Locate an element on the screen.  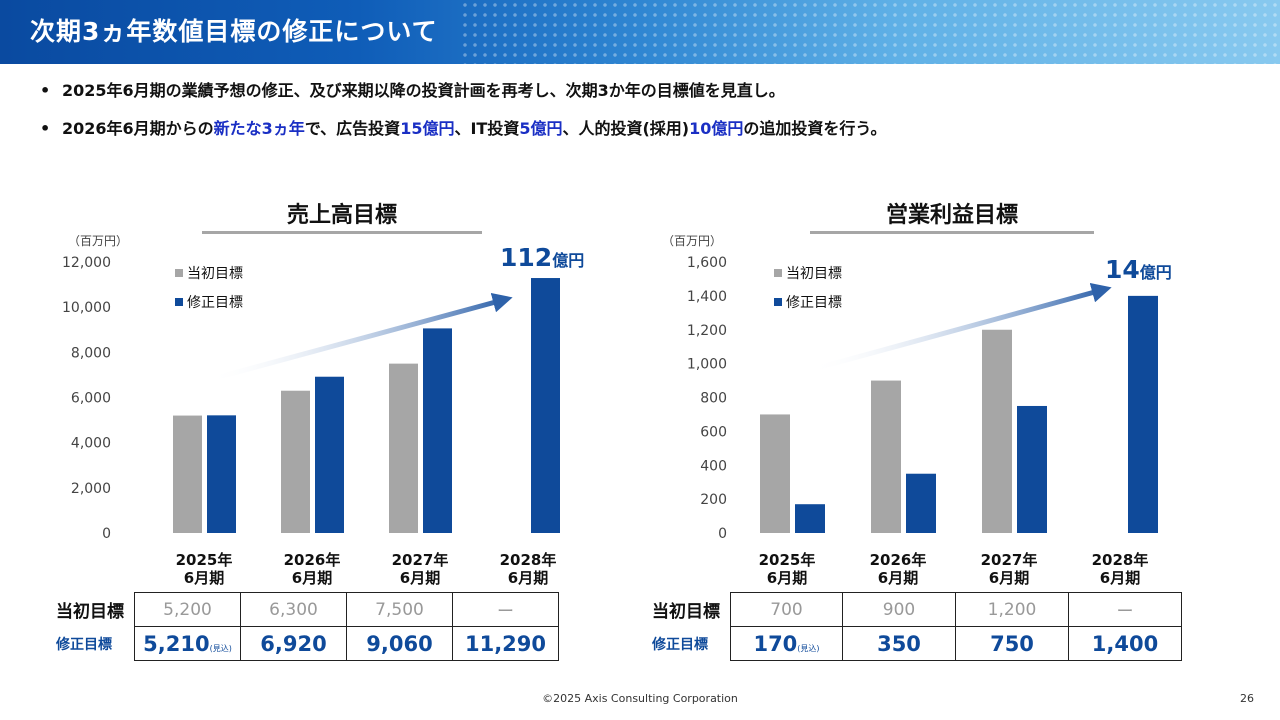
y-tick-label: 1,600 is located at coordinates (707, 263).